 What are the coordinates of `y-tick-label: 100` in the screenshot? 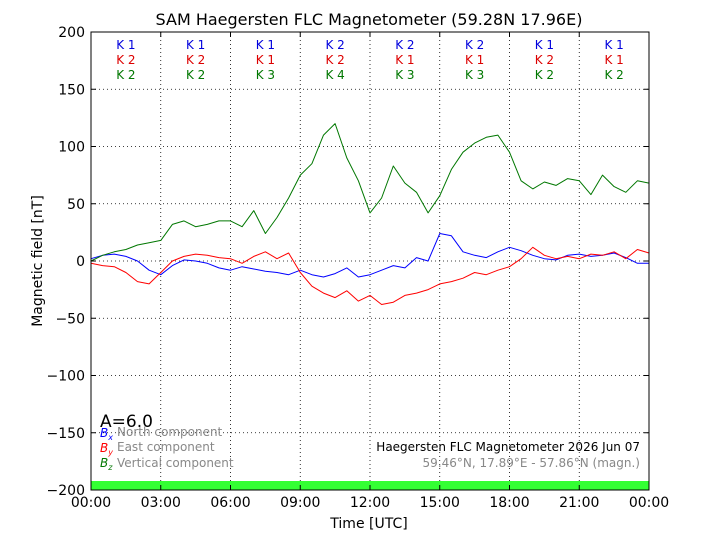 It's located at (71, 148).